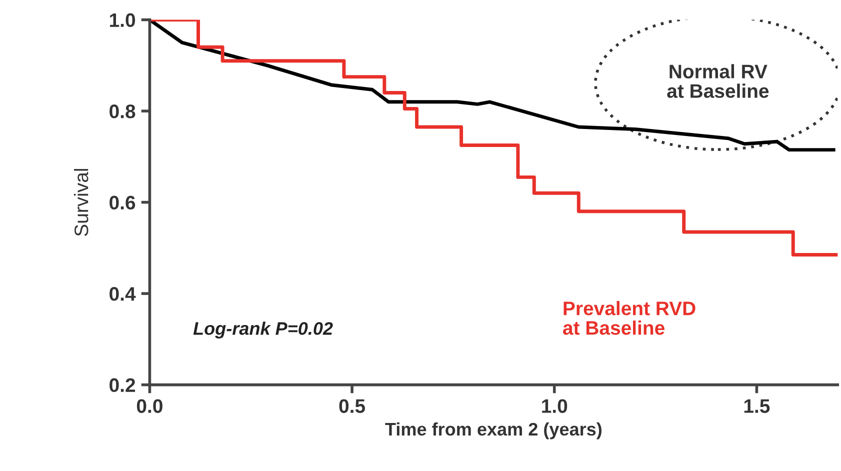  What do you see at coordinates (123, 294) in the screenshot?
I see `y-tick-label: 0.4` at bounding box center [123, 294].